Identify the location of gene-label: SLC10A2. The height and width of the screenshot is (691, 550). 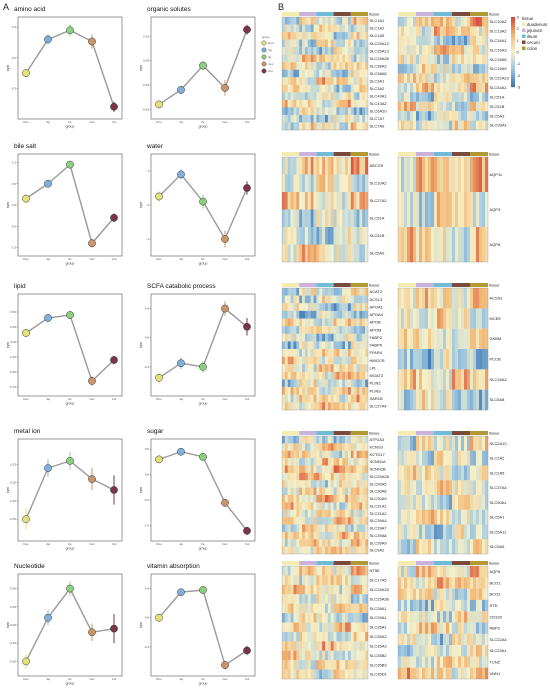
(379, 183).